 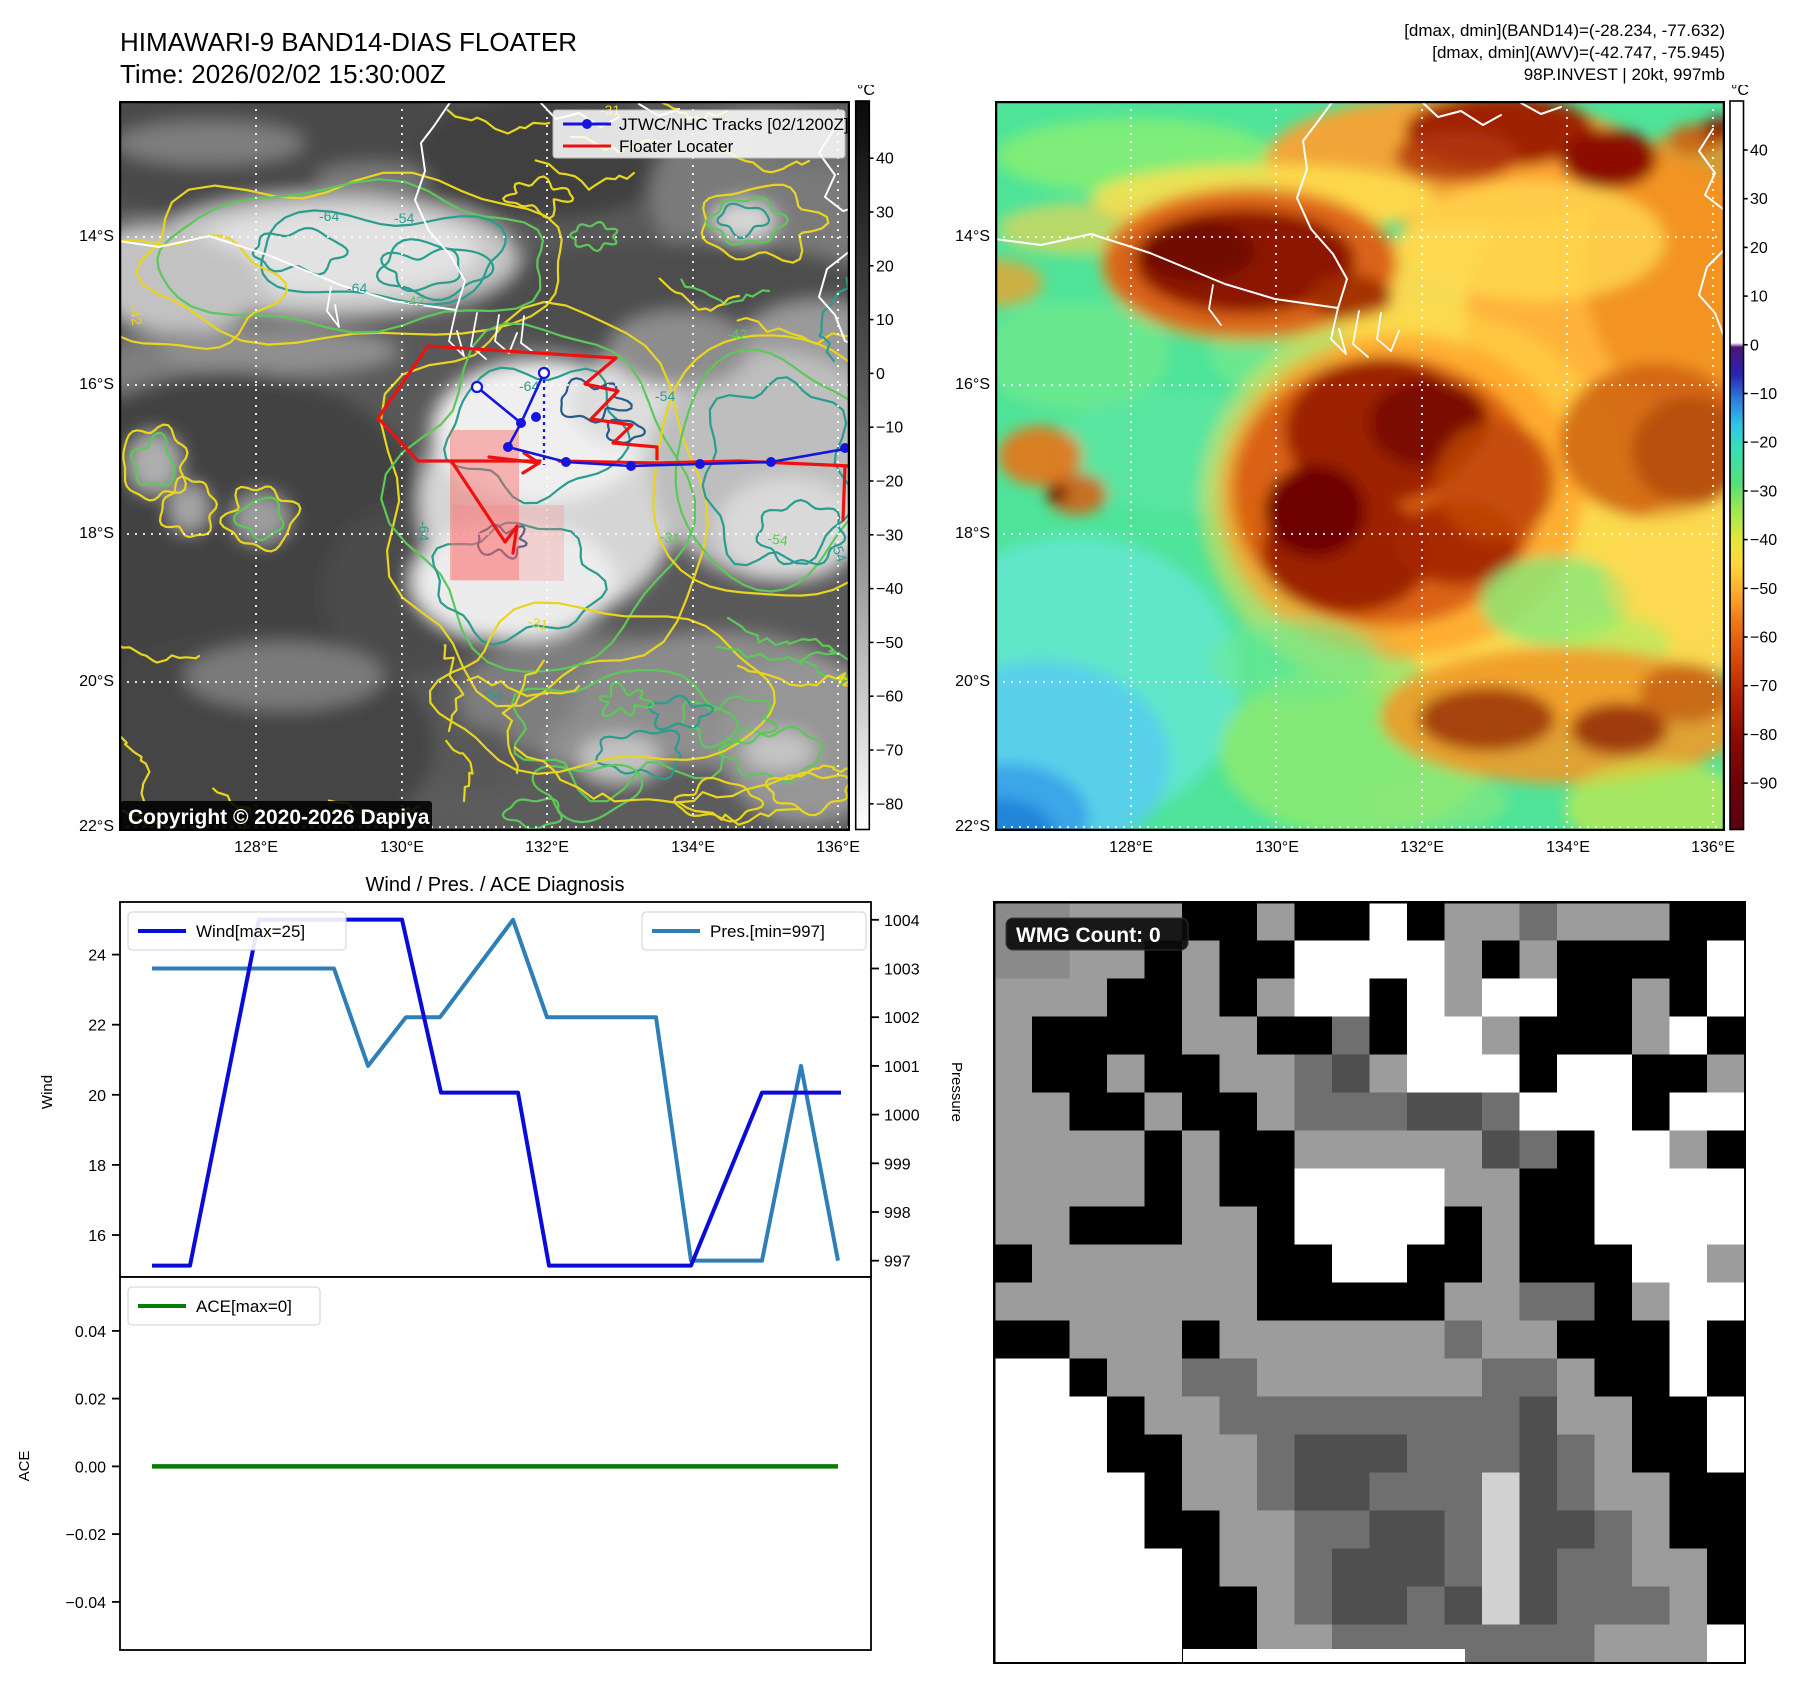 I want to click on svg-text: Pres.[min=997], so click(x=767, y=931).